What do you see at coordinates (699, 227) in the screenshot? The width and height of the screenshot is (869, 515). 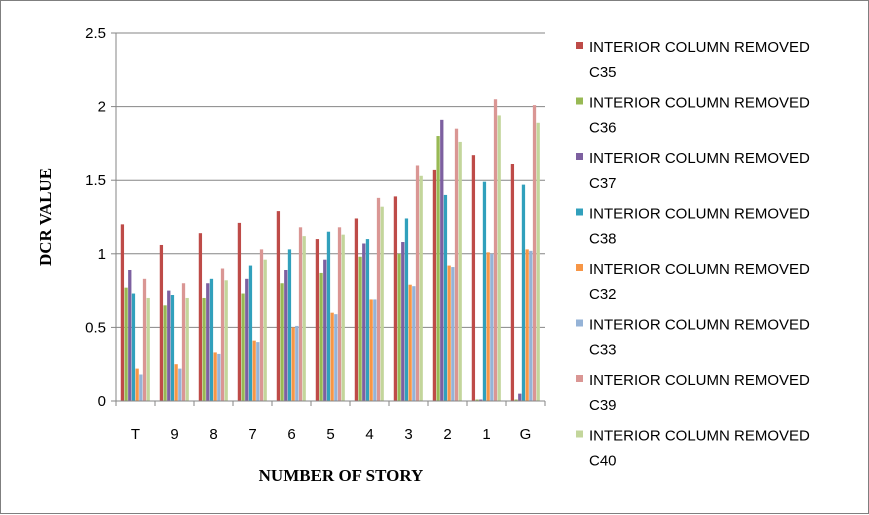 I see `legend-label: INTERIOR COLUMN REMOVED C38` at bounding box center [699, 227].